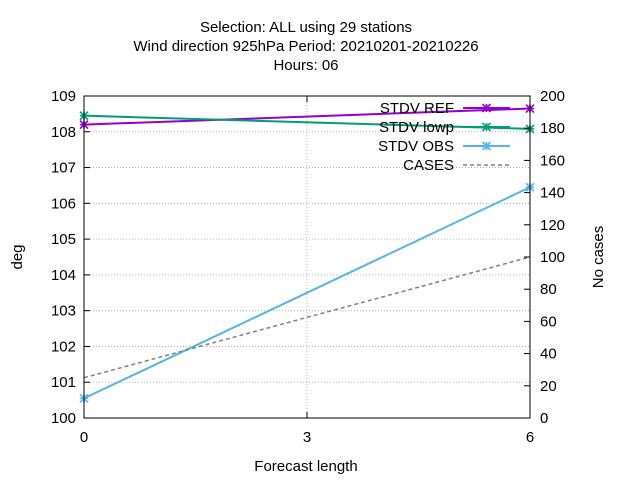  I want to click on x-tick-label: 0, so click(84, 437).